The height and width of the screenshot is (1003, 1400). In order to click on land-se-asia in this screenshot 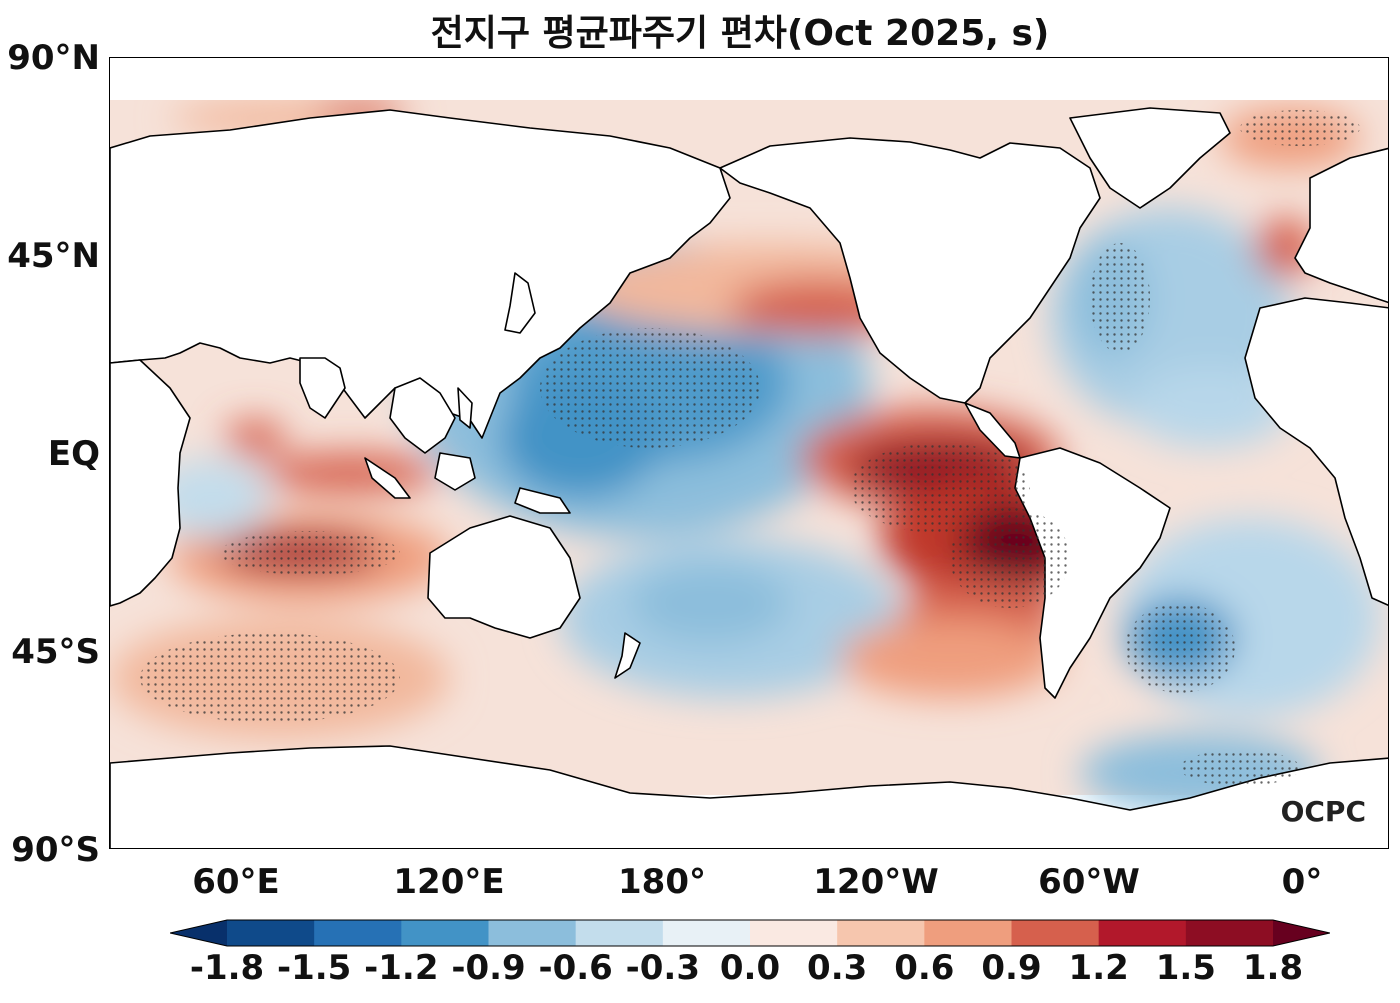, I will do `click(422, 415)`.